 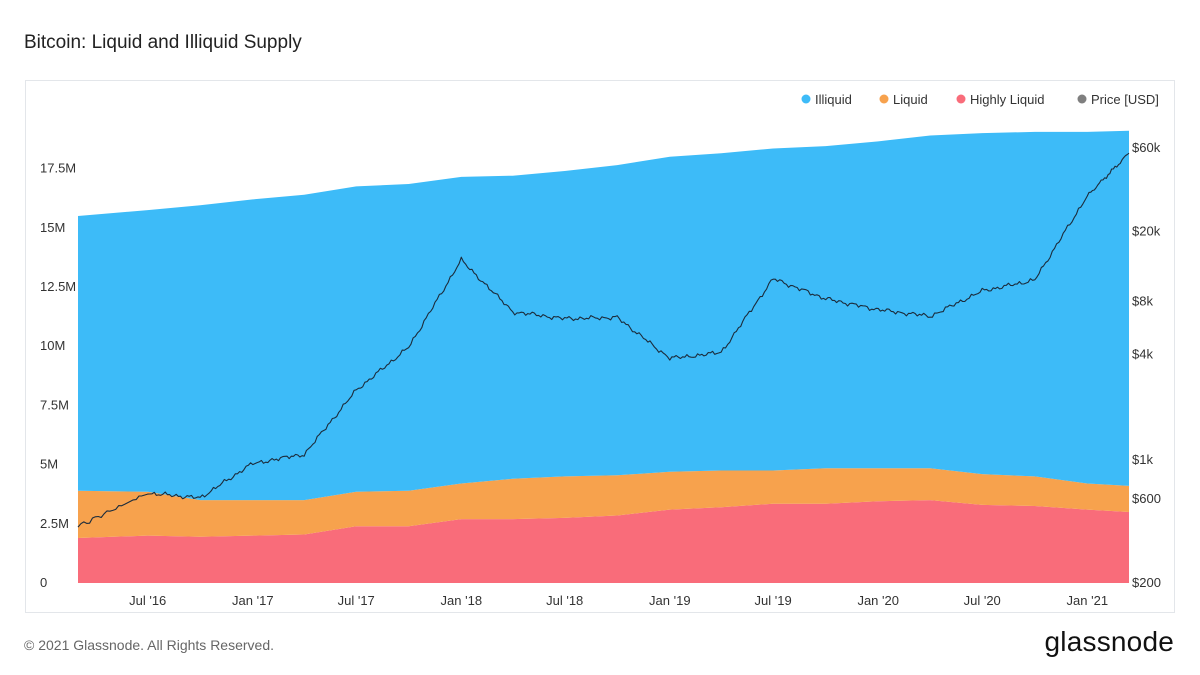 I want to click on area-liquid, so click(x=603, y=503).